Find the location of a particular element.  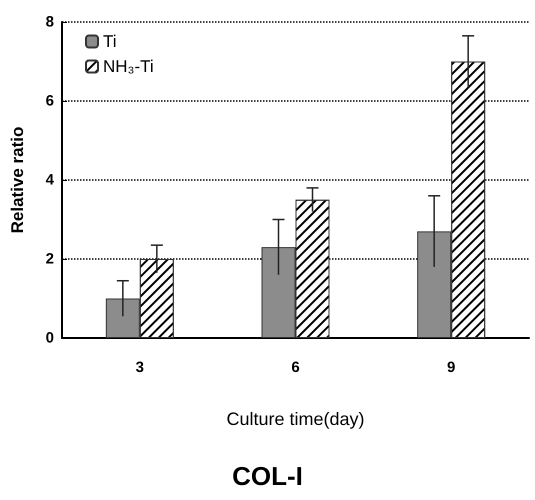

y-tick-label: 4 is located at coordinates (50, 180).